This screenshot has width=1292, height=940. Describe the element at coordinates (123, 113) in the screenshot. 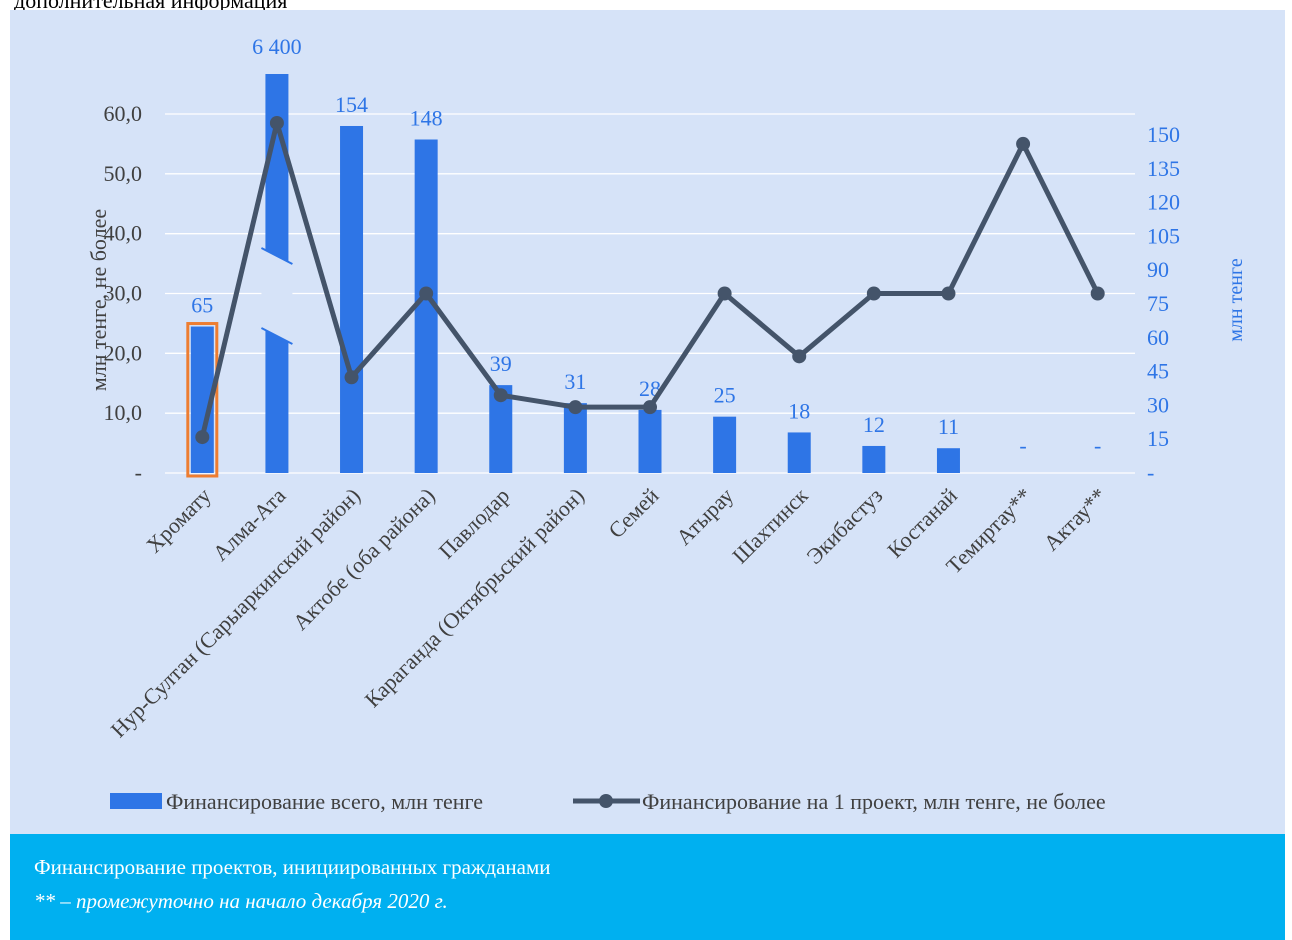

I see `left-tick-label: 60,0` at that location.